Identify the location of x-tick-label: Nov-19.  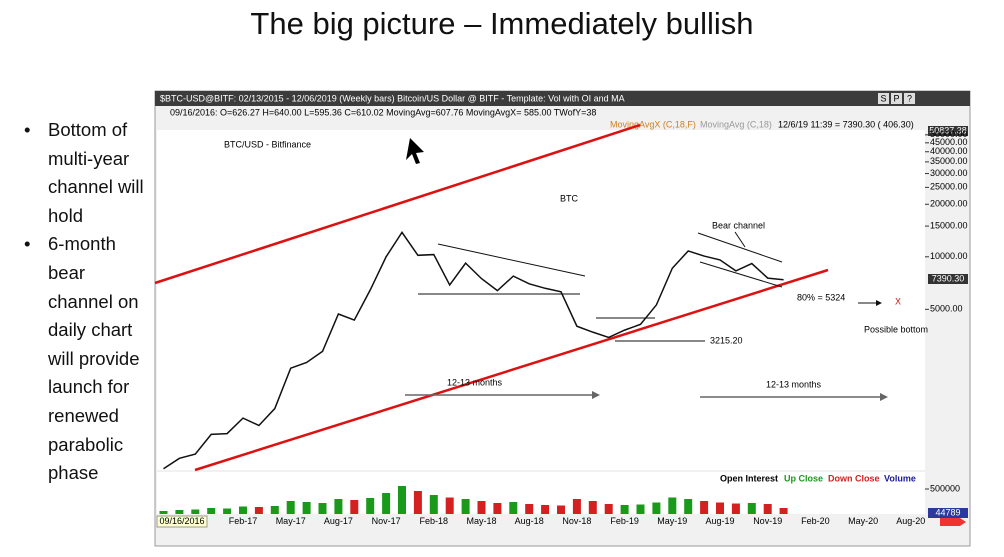
(767, 521).